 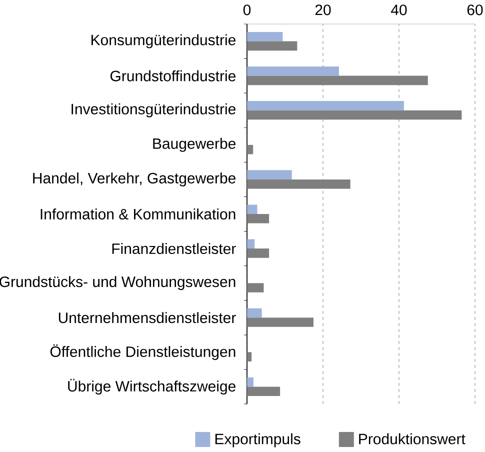 What do you see at coordinates (164, 41) in the screenshot?
I see `y-tick-label: Konsumgüterindustrie` at bounding box center [164, 41].